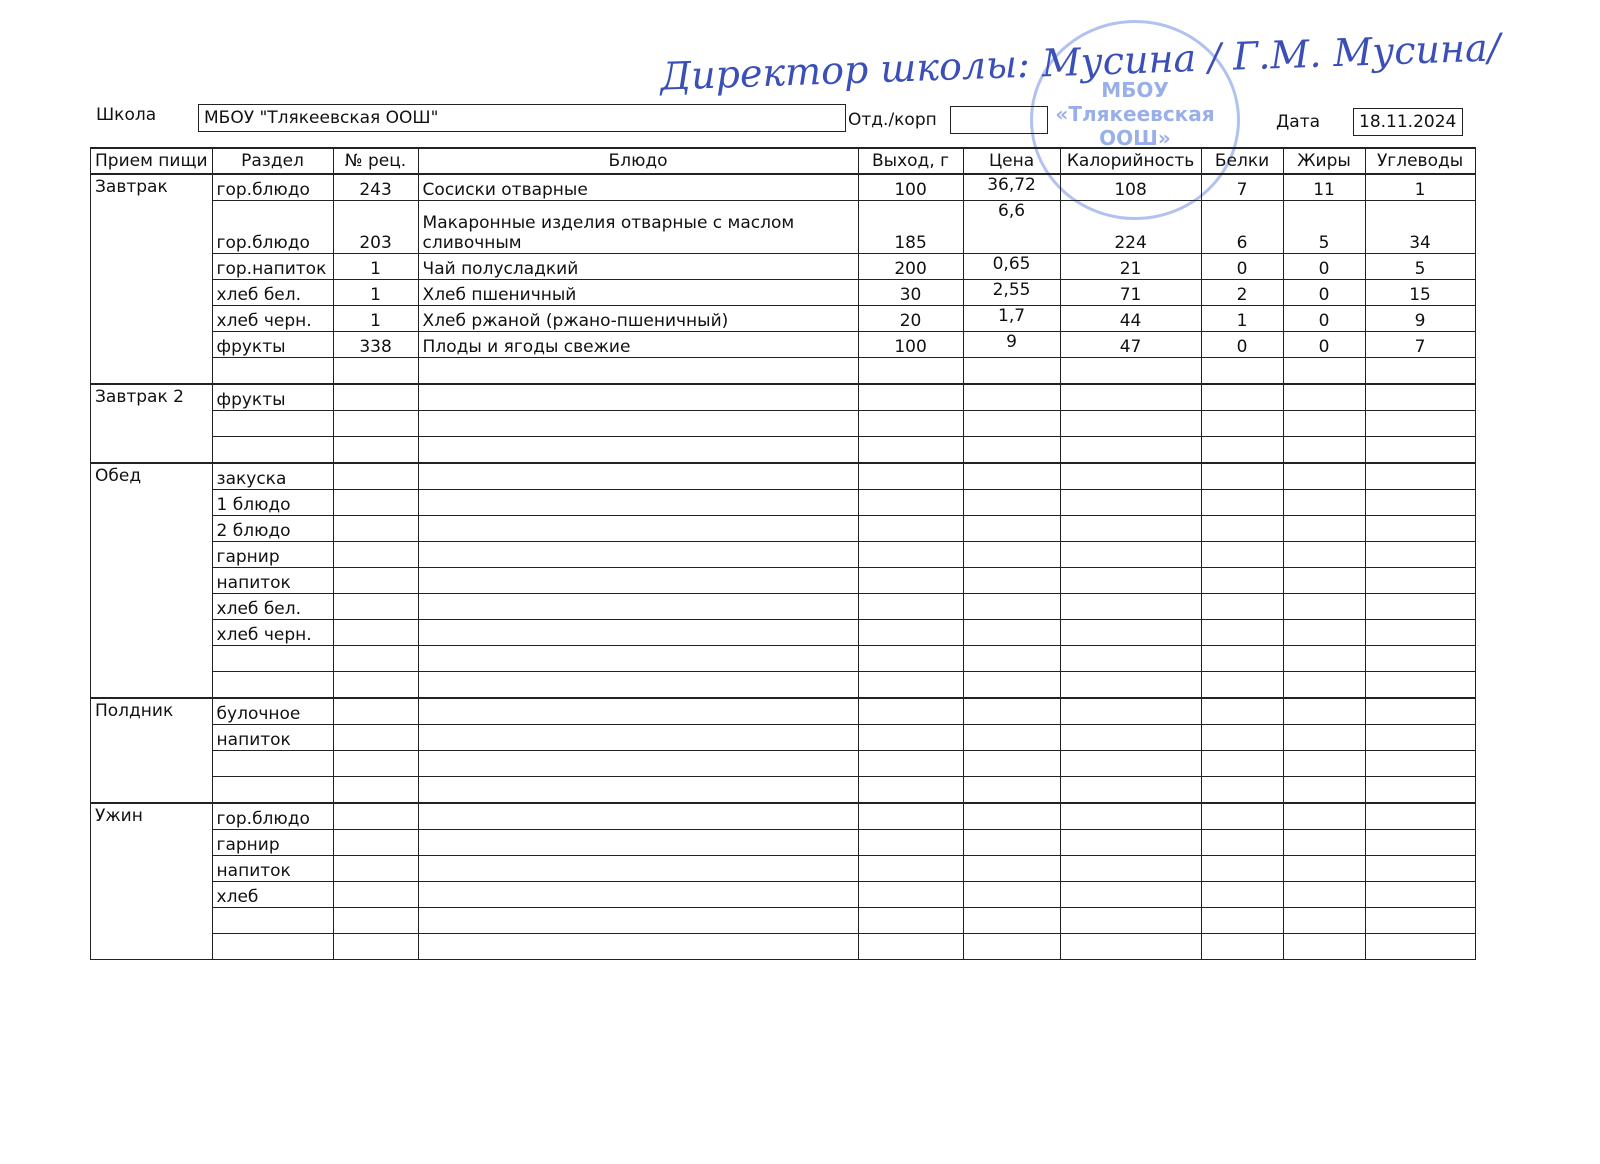 This screenshot has height=1164, width=1600. I want to click on branch-label: Отд./корп, so click(892, 120).